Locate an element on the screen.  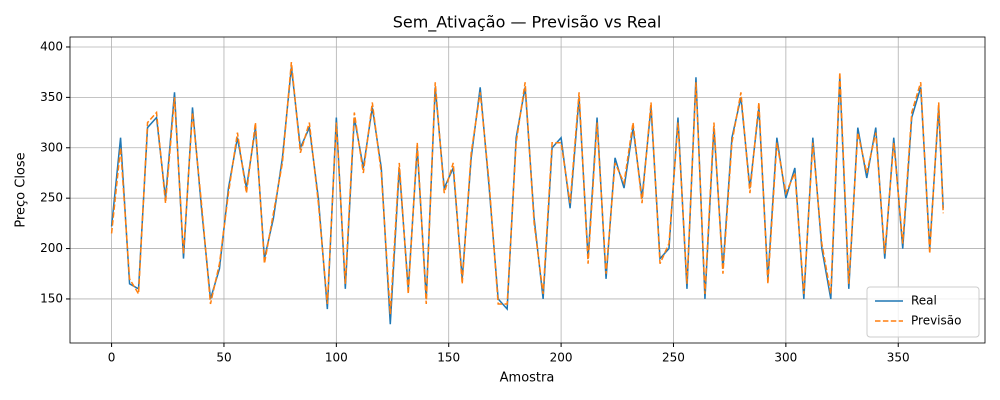
x-tick-label: 350 is located at coordinates (898, 358).